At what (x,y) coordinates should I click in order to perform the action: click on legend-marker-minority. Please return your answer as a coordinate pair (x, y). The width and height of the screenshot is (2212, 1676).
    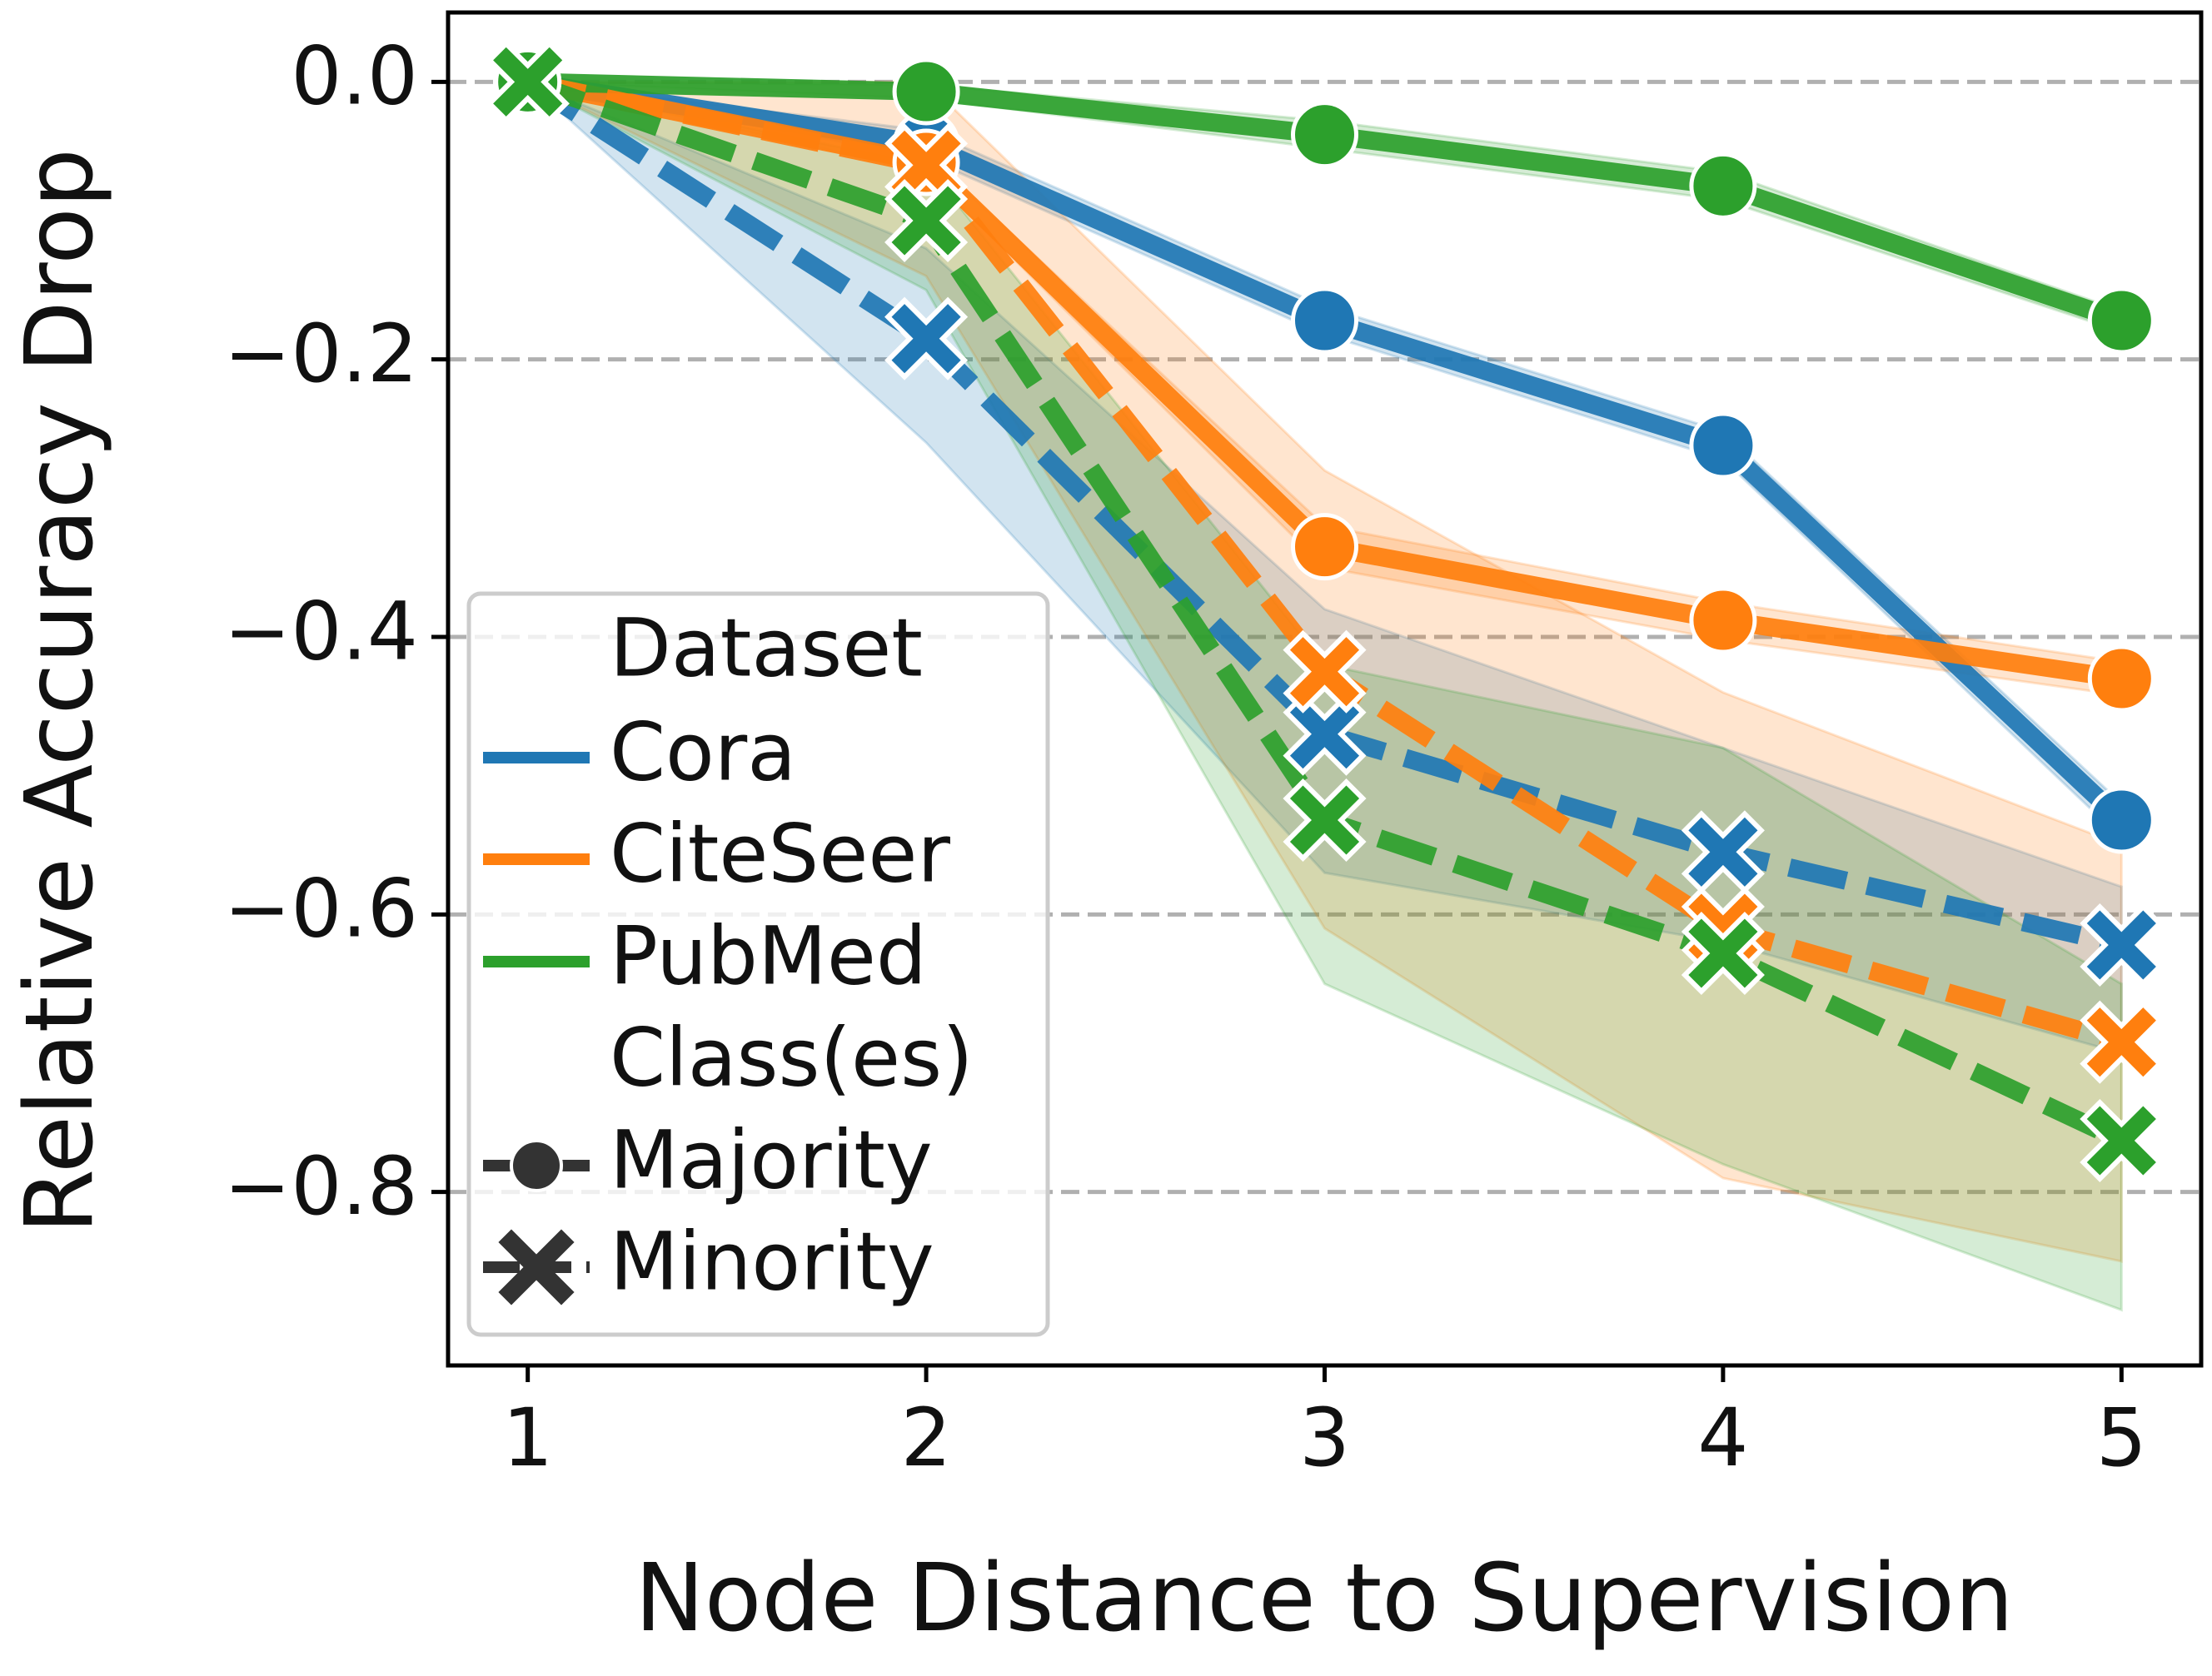
    Looking at the image, I should click on (536, 1267).